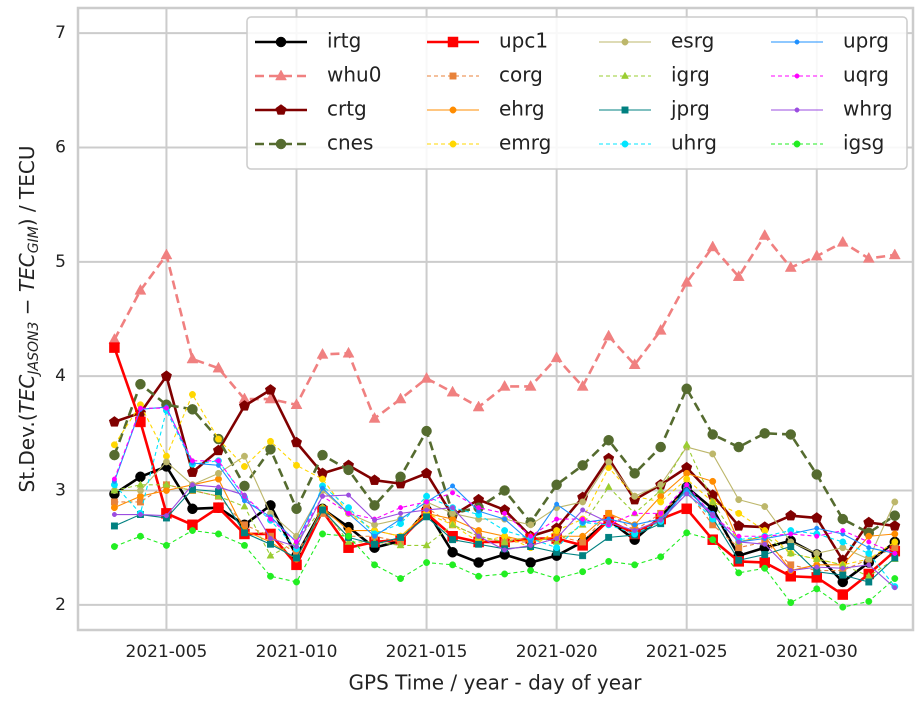 The width and height of the screenshot is (919, 701). What do you see at coordinates (350, 143) in the screenshot?
I see `legend-label: cnes` at bounding box center [350, 143].